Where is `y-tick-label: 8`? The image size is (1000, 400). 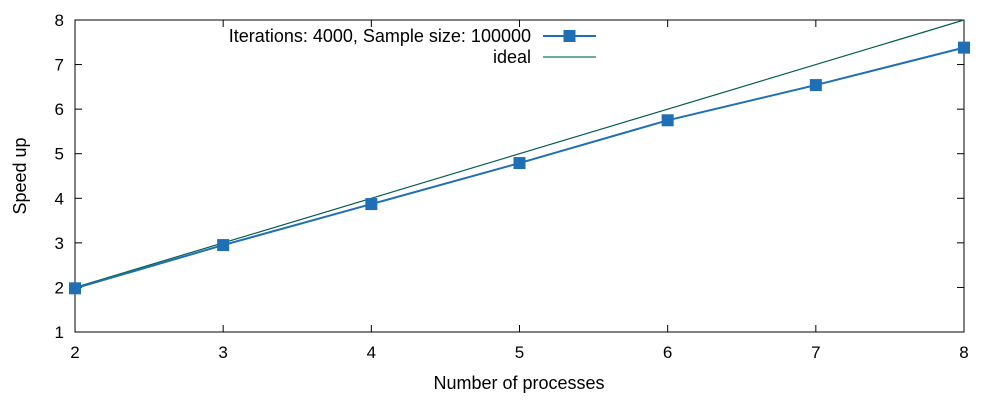 y-tick-label: 8 is located at coordinates (59, 20).